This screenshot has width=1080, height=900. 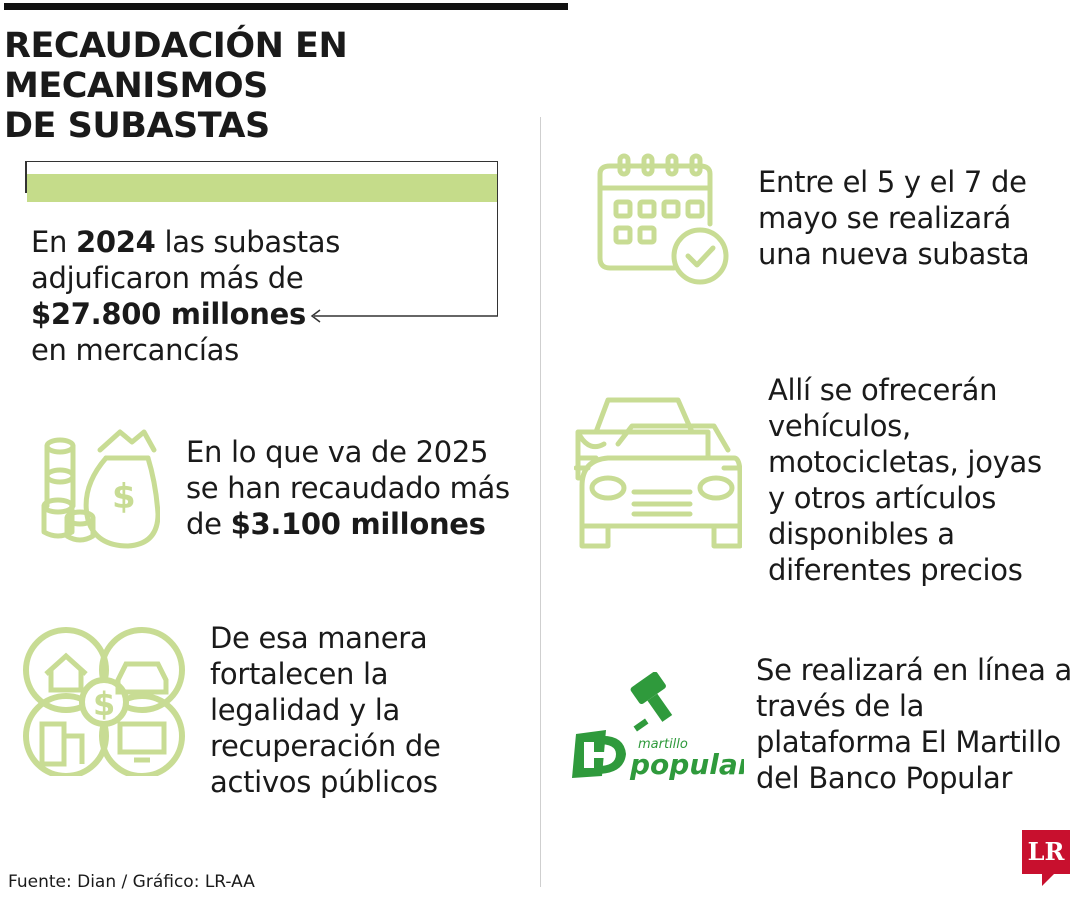 What do you see at coordinates (167, 278) in the screenshot?
I see `block-2024-line2: adjuficaron más de` at bounding box center [167, 278].